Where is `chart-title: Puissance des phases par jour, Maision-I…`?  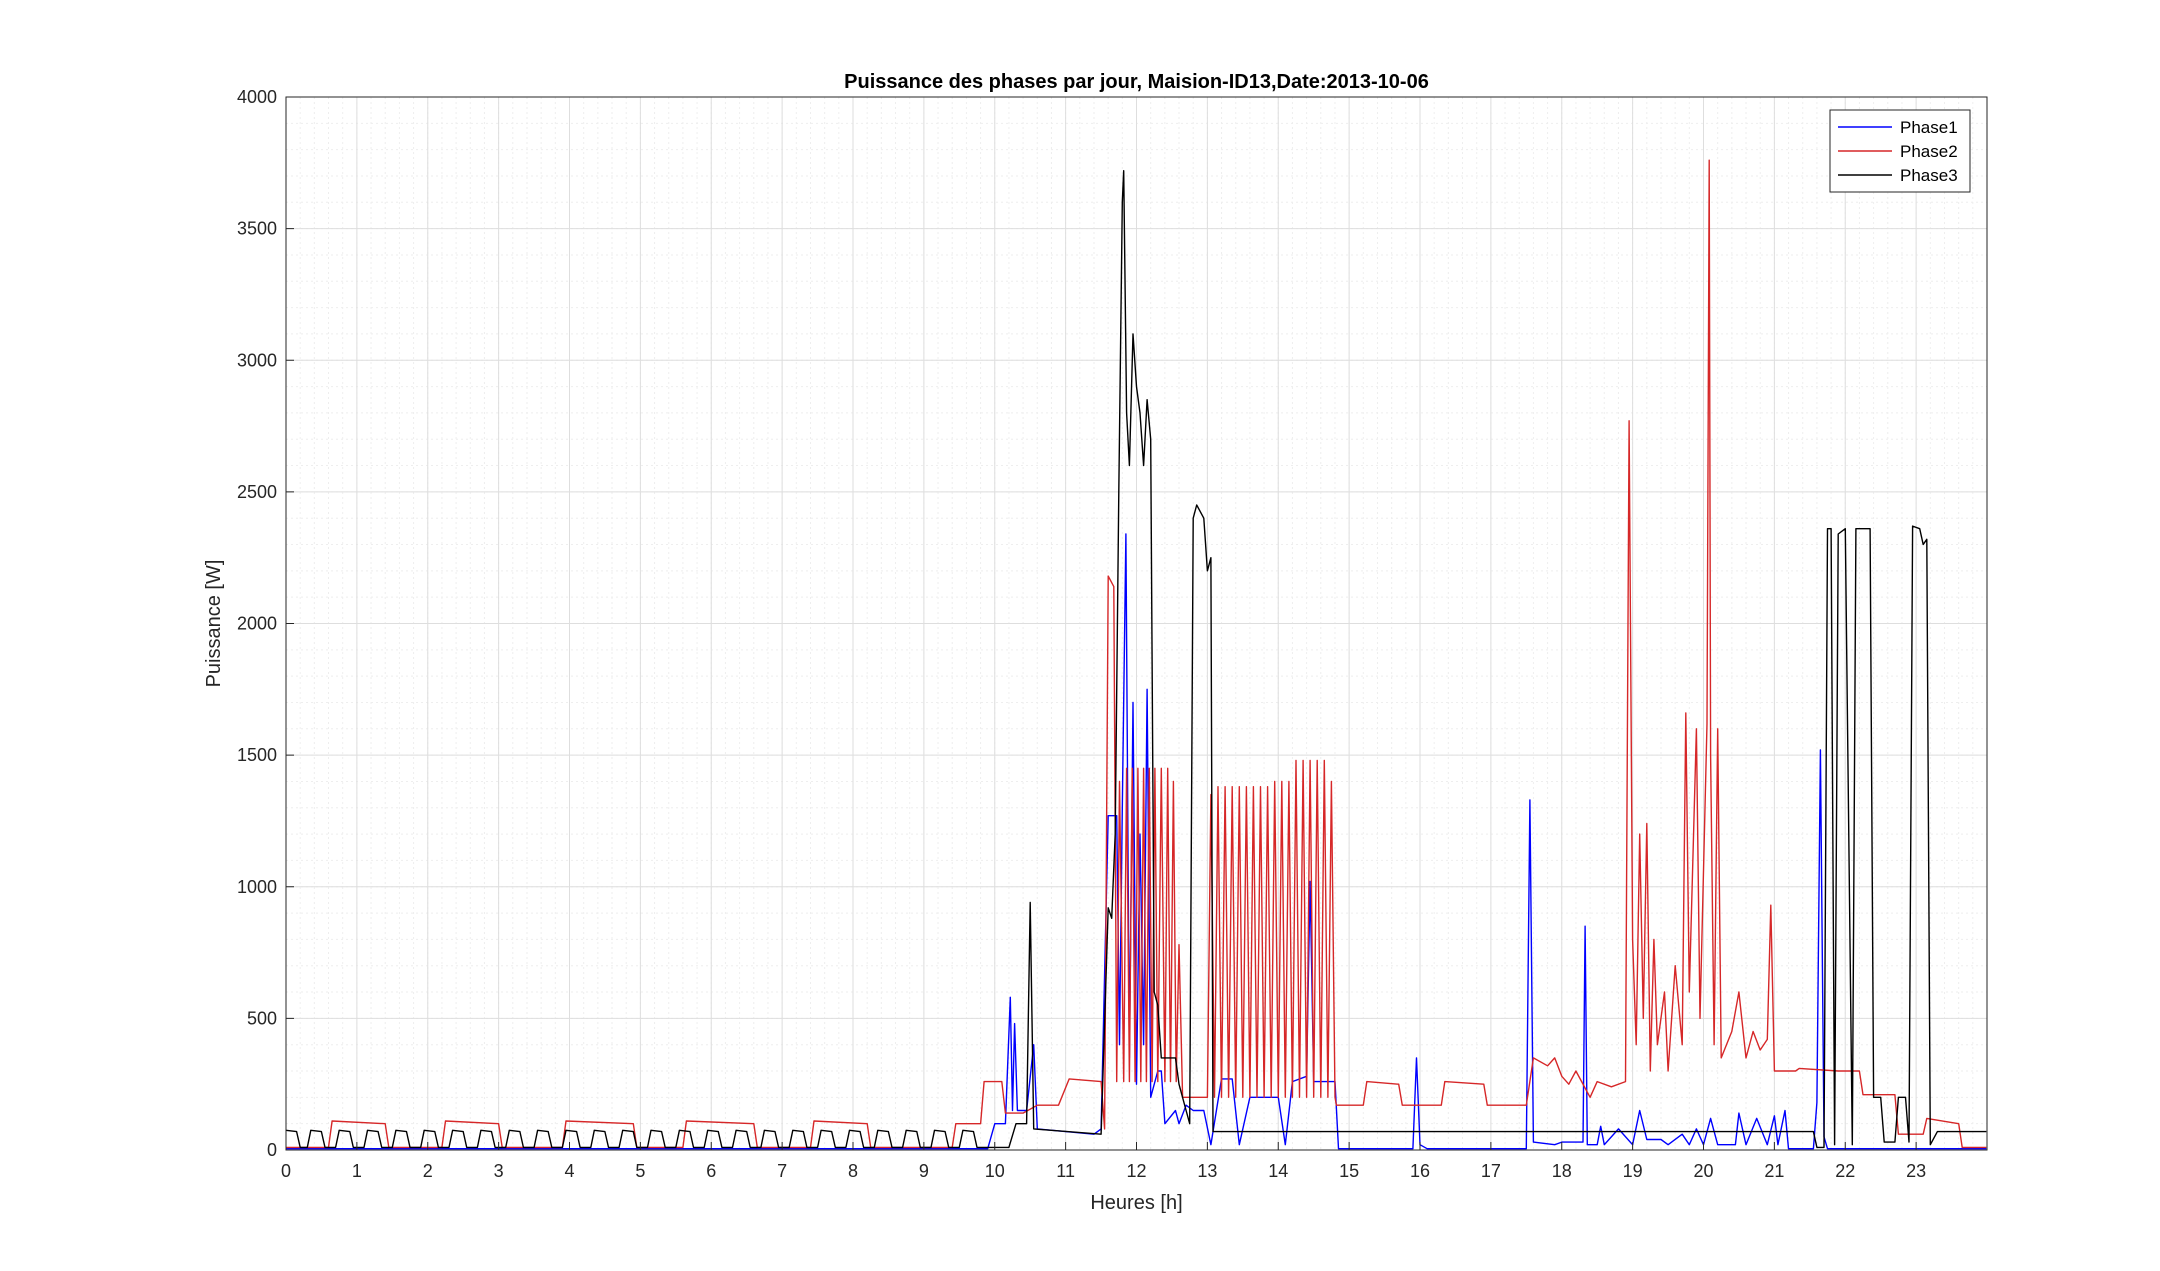
chart-title: Puissance des phases par jour, Maision-I… is located at coordinates (1136, 82).